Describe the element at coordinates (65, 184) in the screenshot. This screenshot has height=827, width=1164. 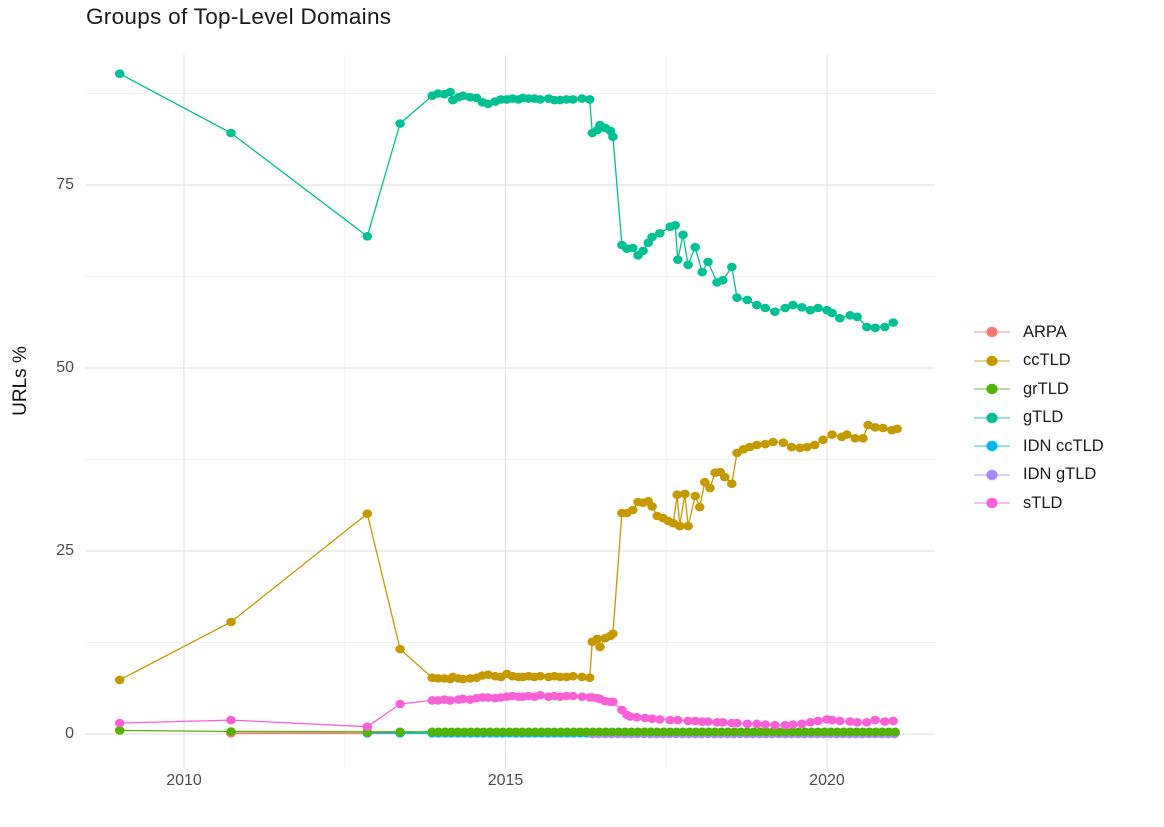
I see `y-tick-label: 75` at that location.